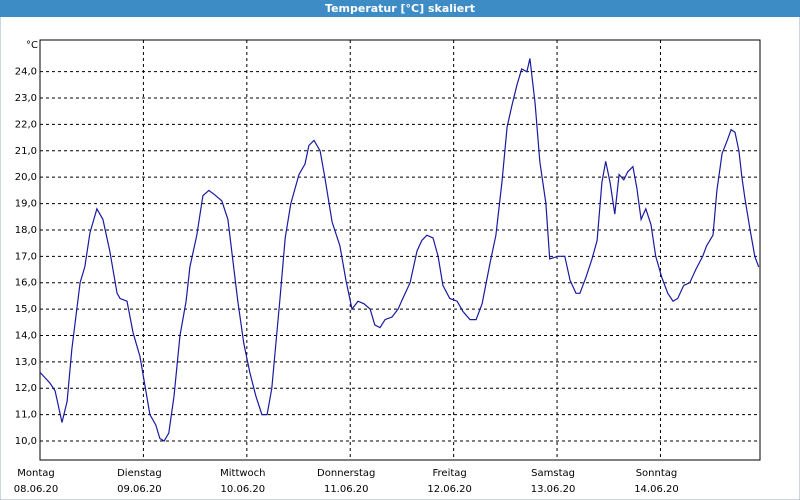 The width and height of the screenshot is (800, 500). Describe the element at coordinates (346, 489) in the screenshot. I see `x-tick-date: 11.06.20` at that location.